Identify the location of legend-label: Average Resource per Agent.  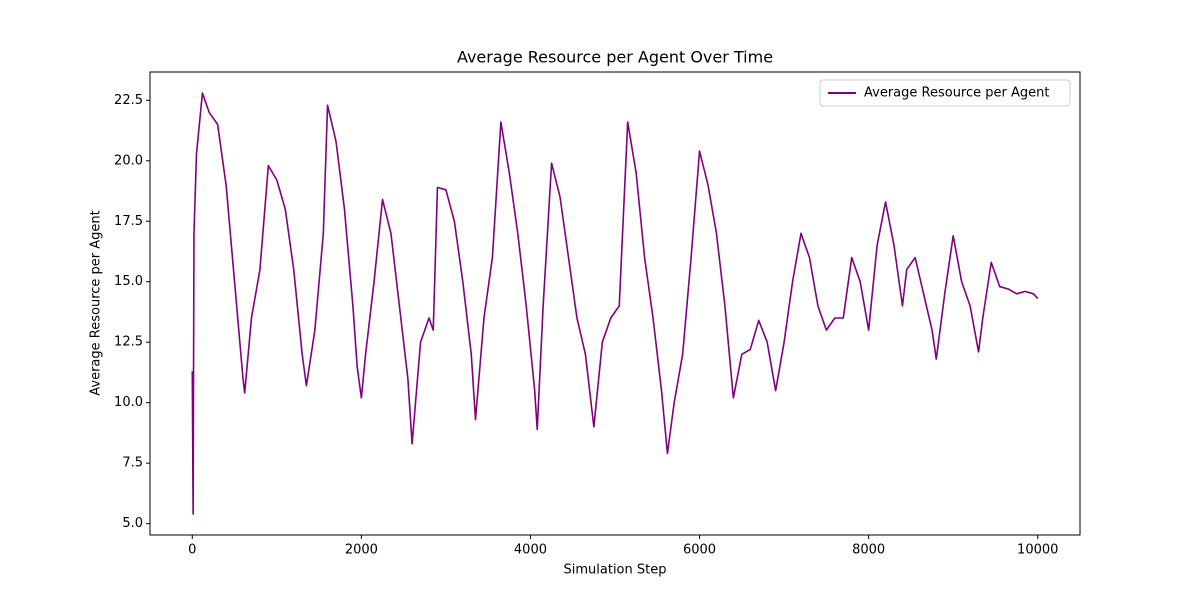
(956, 93).